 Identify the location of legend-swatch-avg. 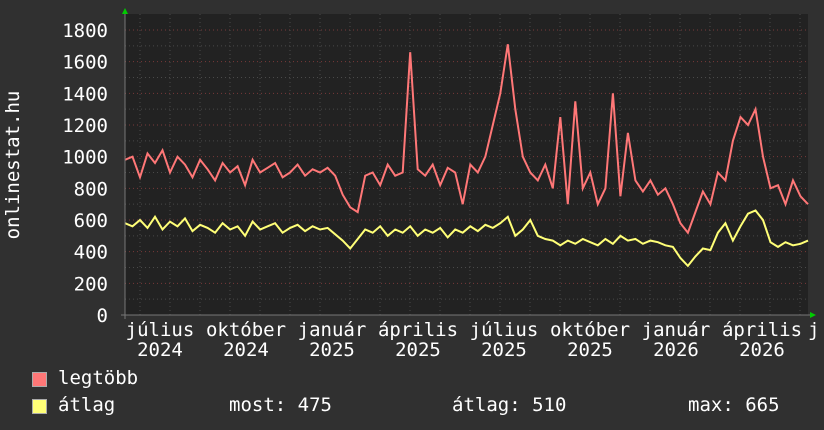
(39, 406).